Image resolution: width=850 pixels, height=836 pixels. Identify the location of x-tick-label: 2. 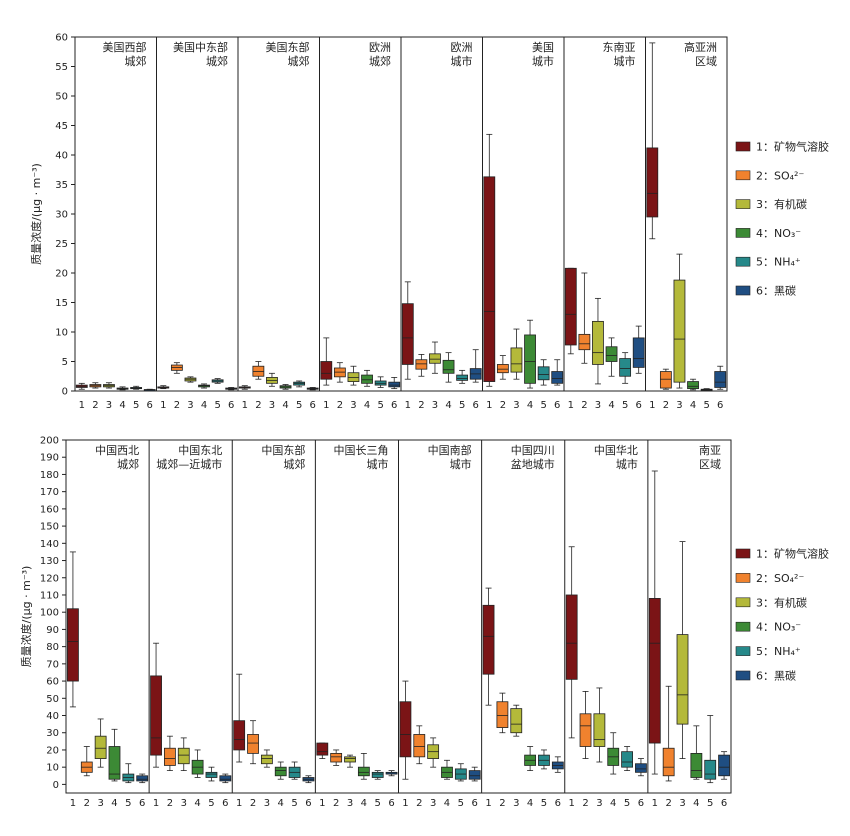
(177, 405).